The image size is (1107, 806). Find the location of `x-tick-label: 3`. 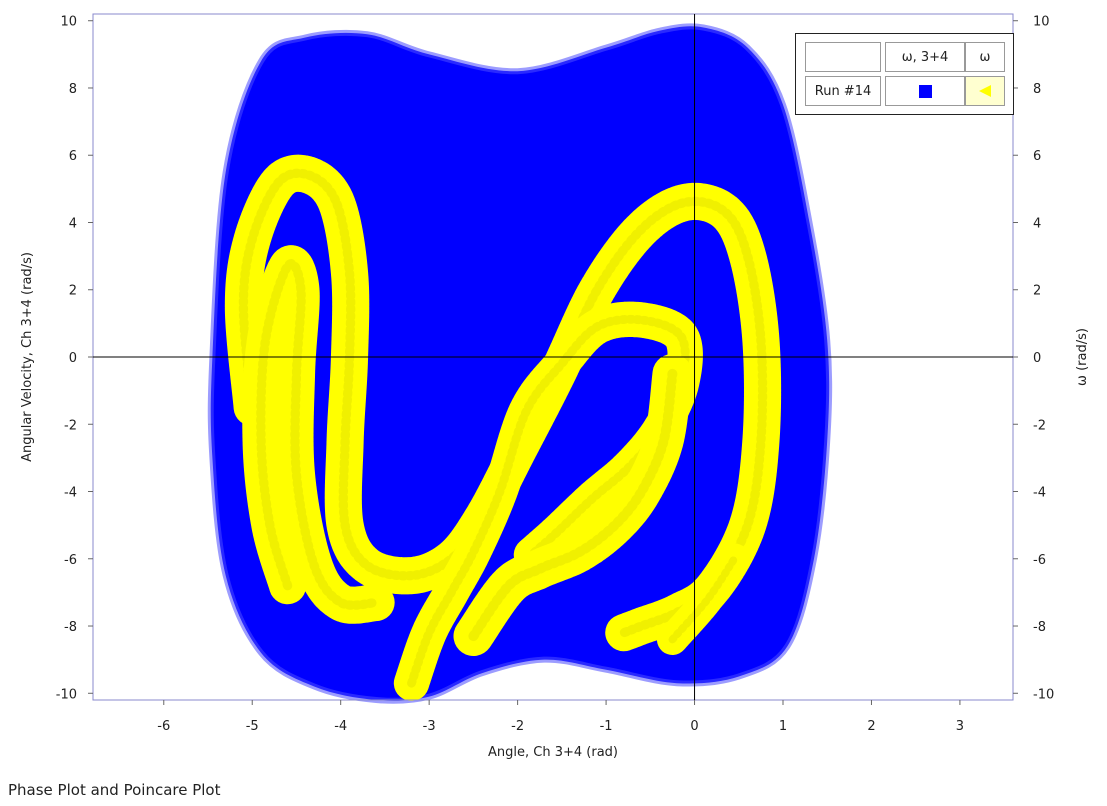

x-tick-label: 3 is located at coordinates (960, 726).